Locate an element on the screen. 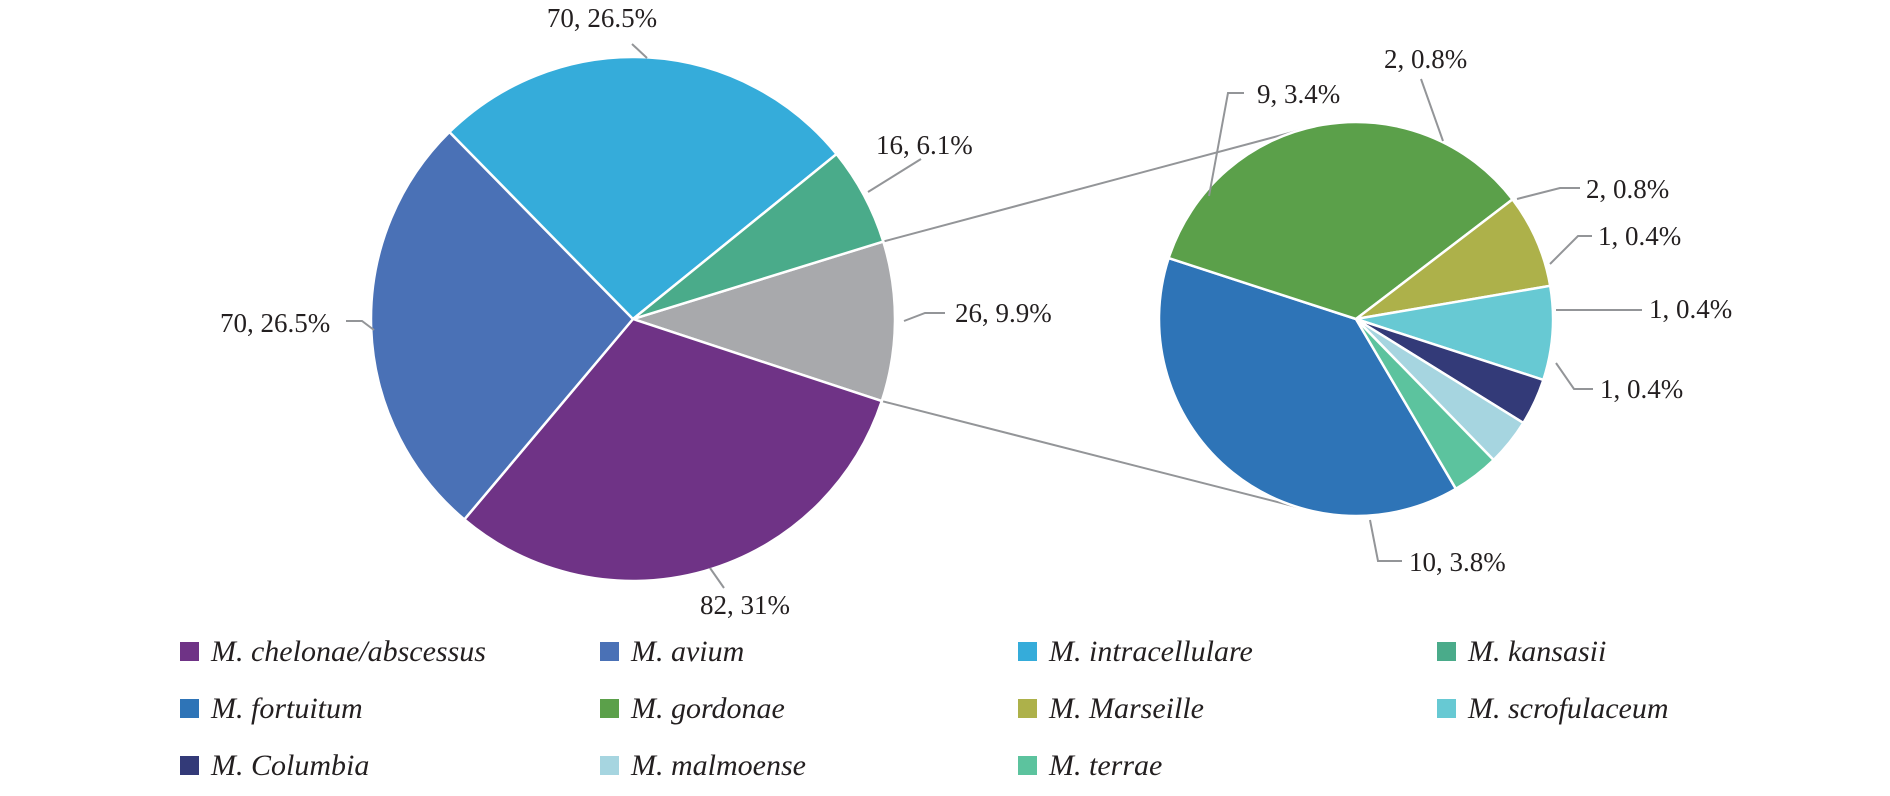  secondary-slice-m-marseille is located at coordinates (1453, 259).